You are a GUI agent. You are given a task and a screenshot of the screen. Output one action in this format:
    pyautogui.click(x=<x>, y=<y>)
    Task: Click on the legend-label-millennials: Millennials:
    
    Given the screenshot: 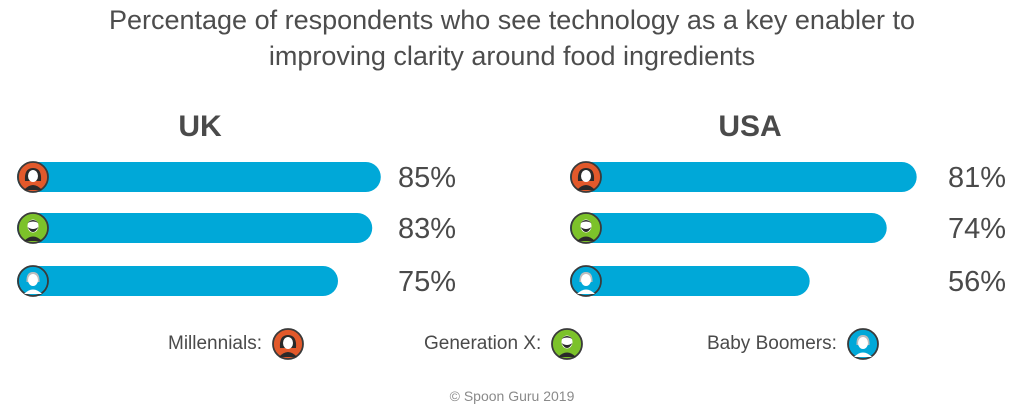 What is the action you would take?
    pyautogui.click(x=215, y=343)
    